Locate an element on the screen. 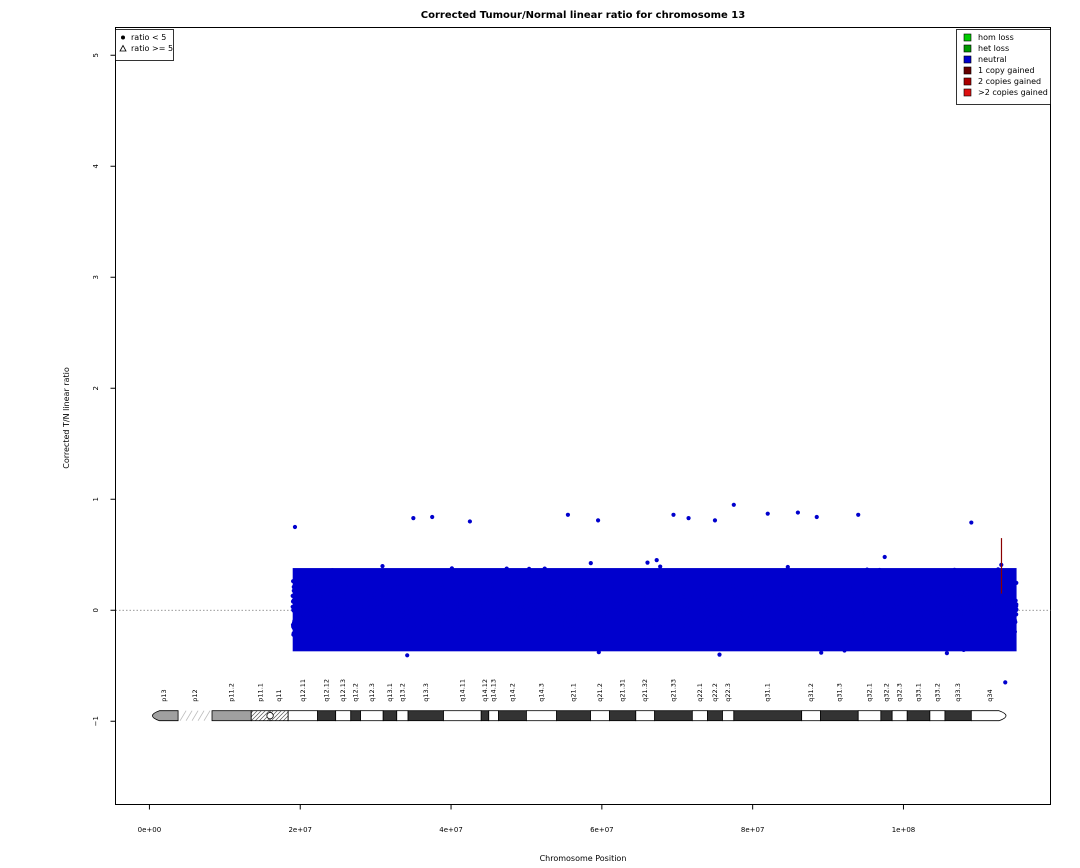 This screenshot has width=1080, height=868. centromere-marker is located at coordinates (270, 716).